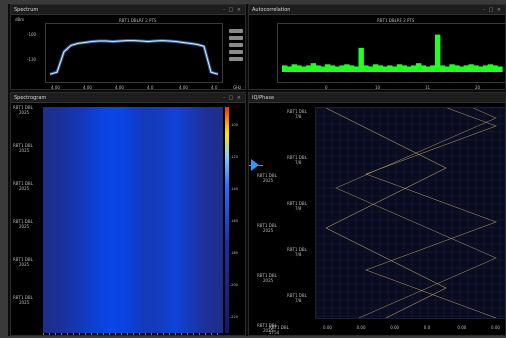 The width and height of the screenshot is (506, 338). Describe the element at coordinates (462, 327) in the screenshot. I see `iq-xtick-5: 0.00` at that location.